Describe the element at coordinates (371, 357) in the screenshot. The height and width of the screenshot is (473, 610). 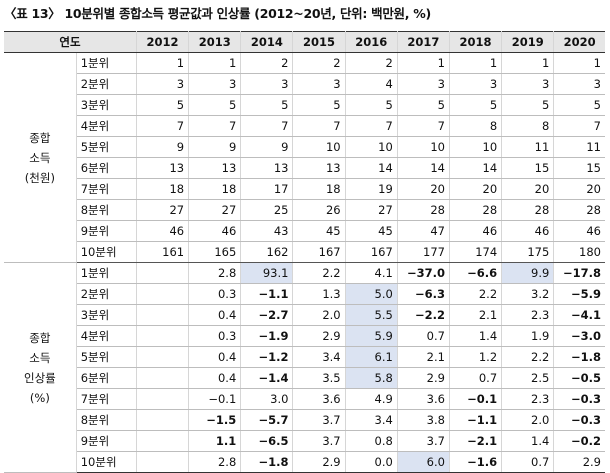
I see `value-cell: 6.1` at that location.